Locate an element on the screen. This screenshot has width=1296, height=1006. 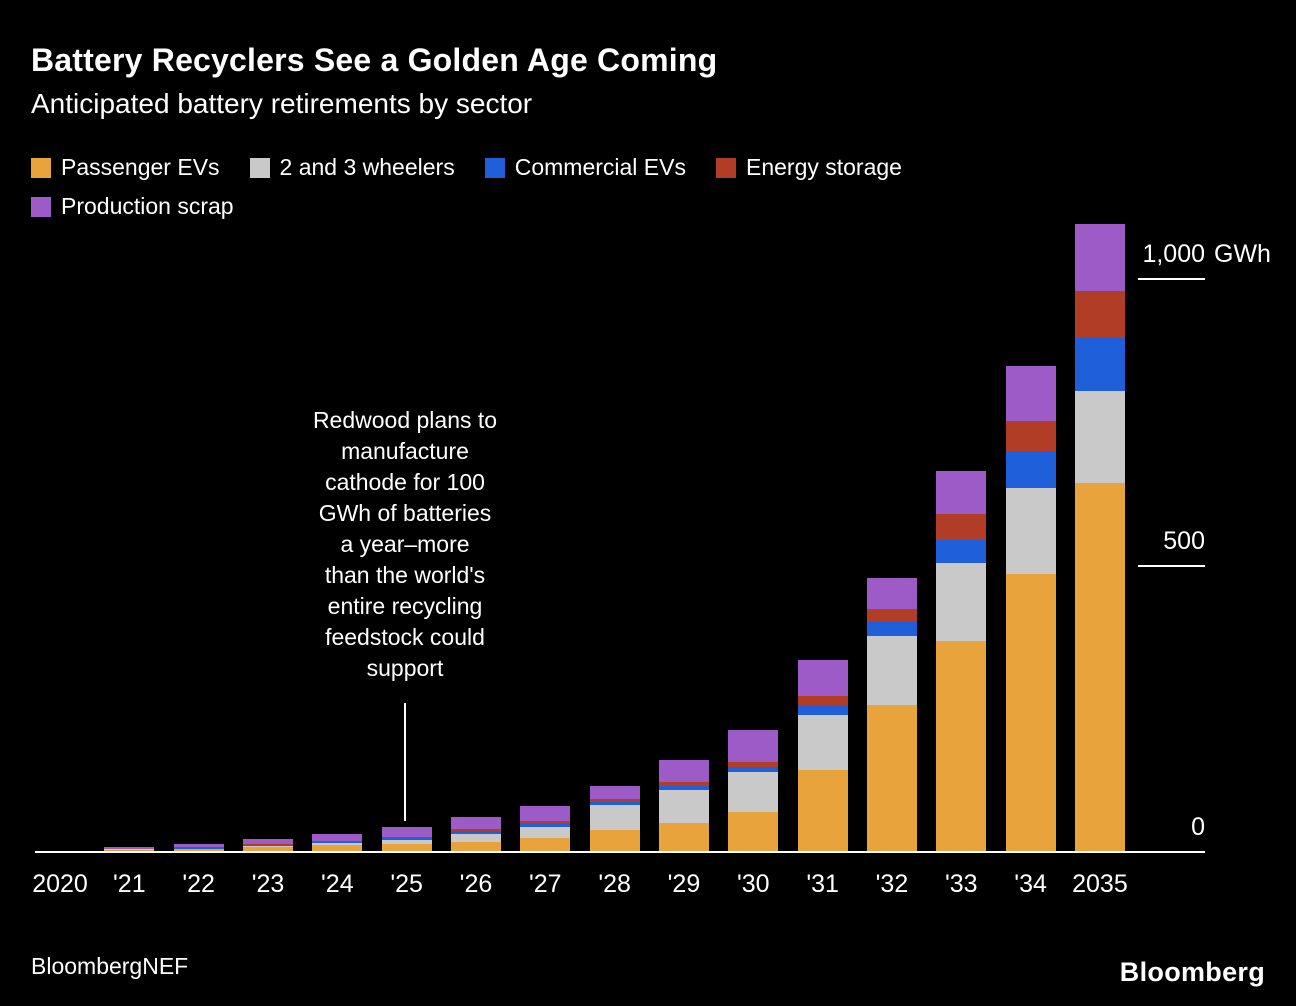
legend-item-passenger-evs: Passenger EVs is located at coordinates (125, 167).